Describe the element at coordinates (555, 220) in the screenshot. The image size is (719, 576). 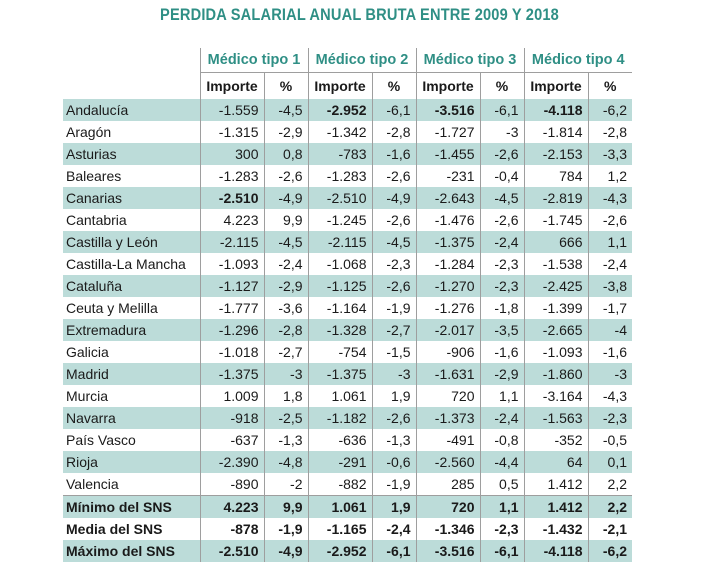
I see `importe-cell: -1.745` at that location.